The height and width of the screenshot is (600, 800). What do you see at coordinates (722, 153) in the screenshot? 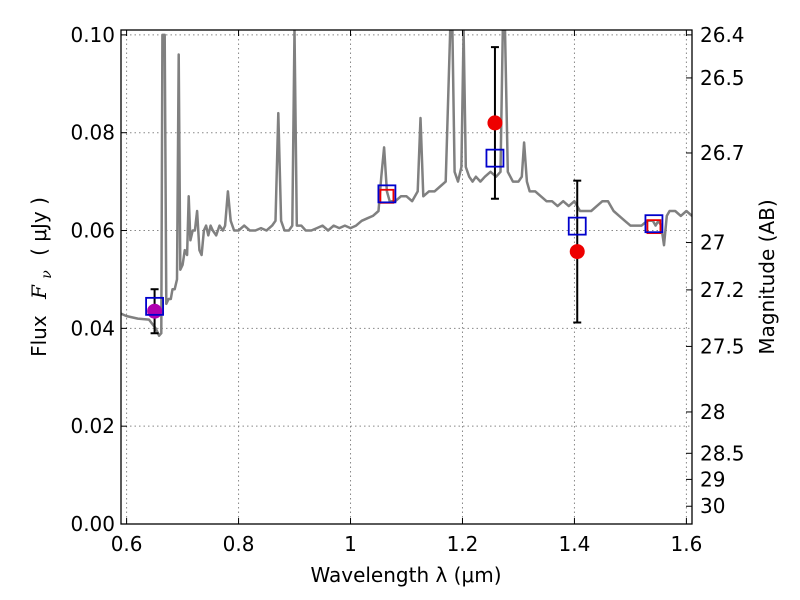
I see `y2-tick-label: 26.7` at bounding box center [722, 153].